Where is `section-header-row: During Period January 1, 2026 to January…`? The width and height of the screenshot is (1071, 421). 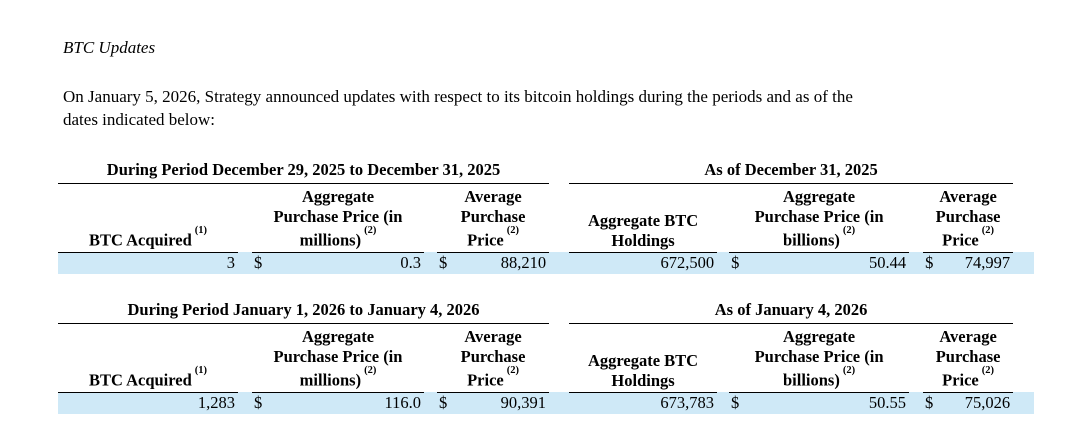 section-header-row: During Period January 1, 2026 to January… is located at coordinates (546, 312).